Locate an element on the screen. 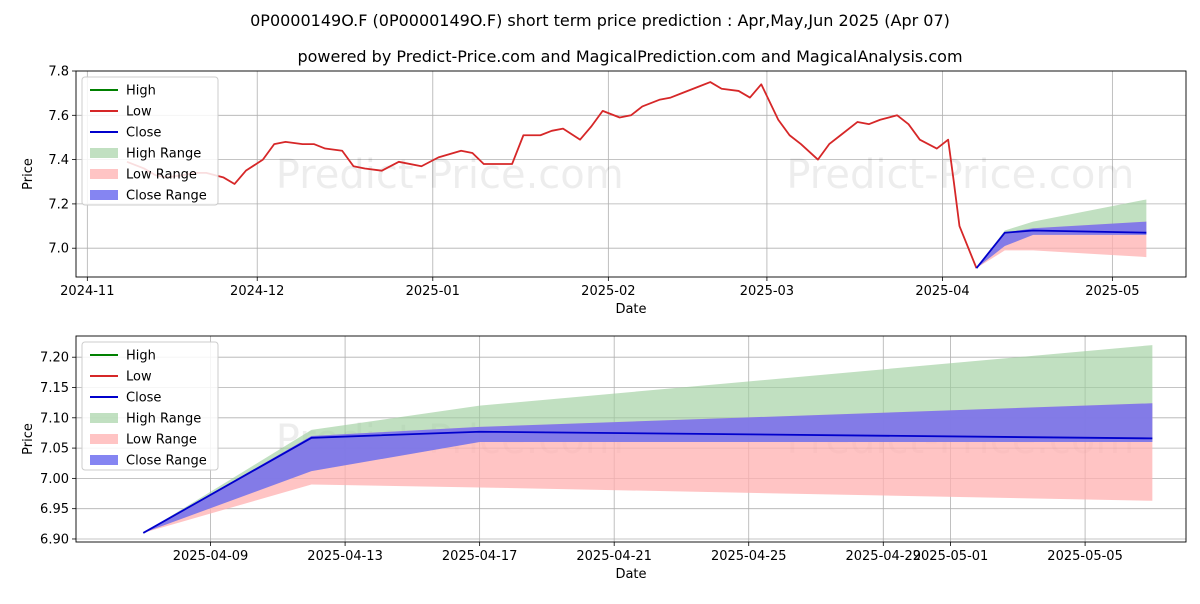  x-tick-label: 2025-02 is located at coordinates (608, 291).